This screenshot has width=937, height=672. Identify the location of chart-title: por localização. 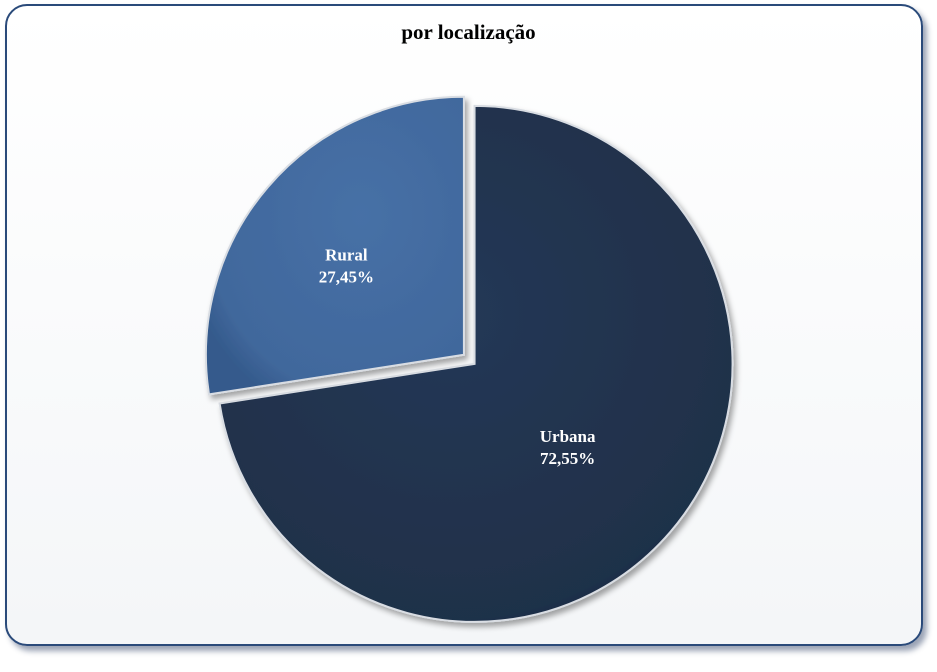
(468, 32).